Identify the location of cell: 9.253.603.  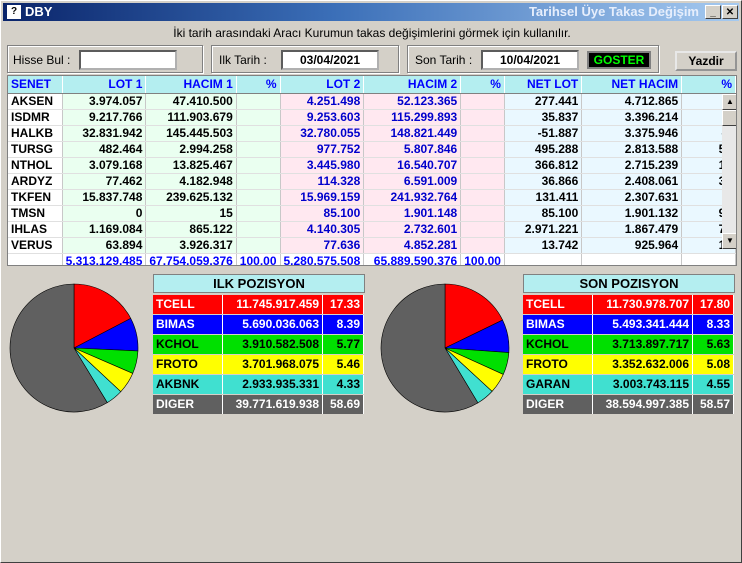
(322, 117).